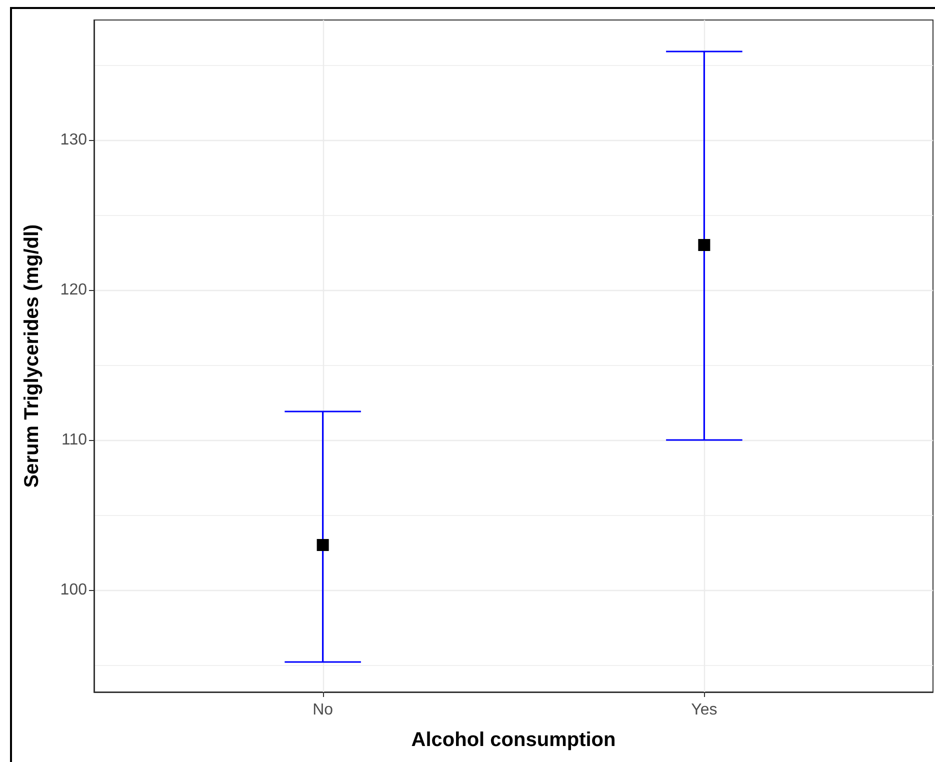 The width and height of the screenshot is (935, 762). I want to click on y-axis-title: Serum Triglycerides (mg/dl), so click(32, 356).